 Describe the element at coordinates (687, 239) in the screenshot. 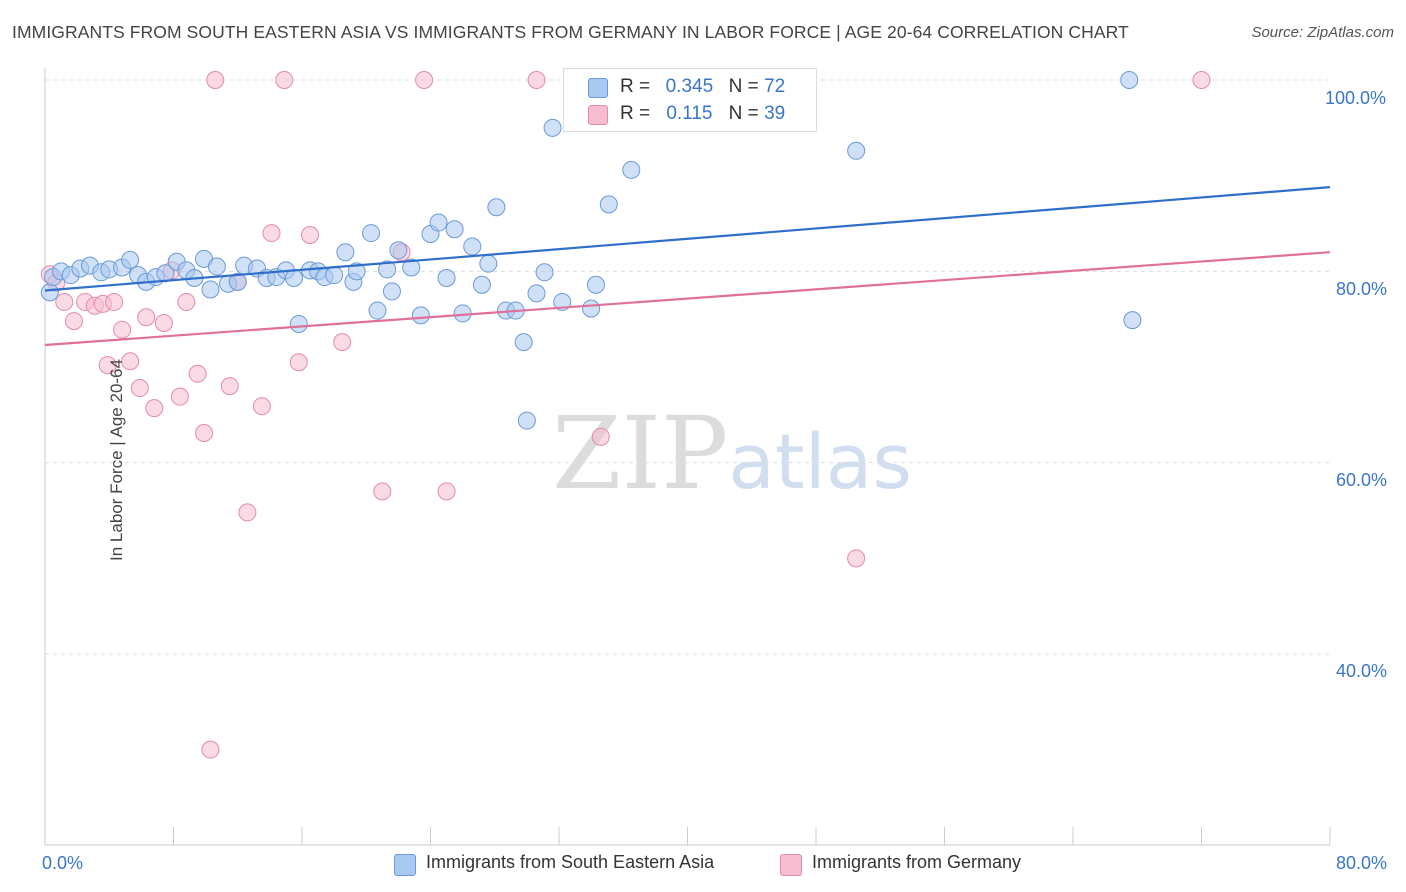

I see `trend-line-sea` at that location.